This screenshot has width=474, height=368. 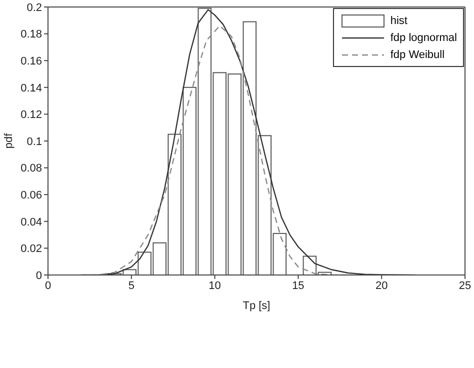 I want to click on x-tick-label: 10, so click(x=214, y=286).